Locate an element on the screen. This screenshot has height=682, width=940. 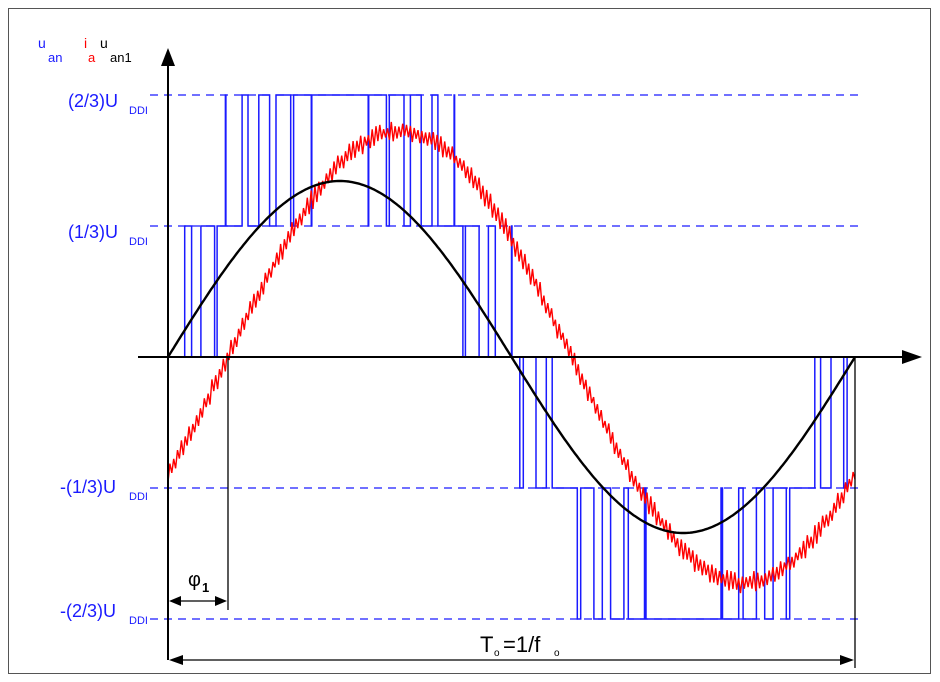
y-axis-legend-label: u an i a u an1 is located at coordinates (85, 50).